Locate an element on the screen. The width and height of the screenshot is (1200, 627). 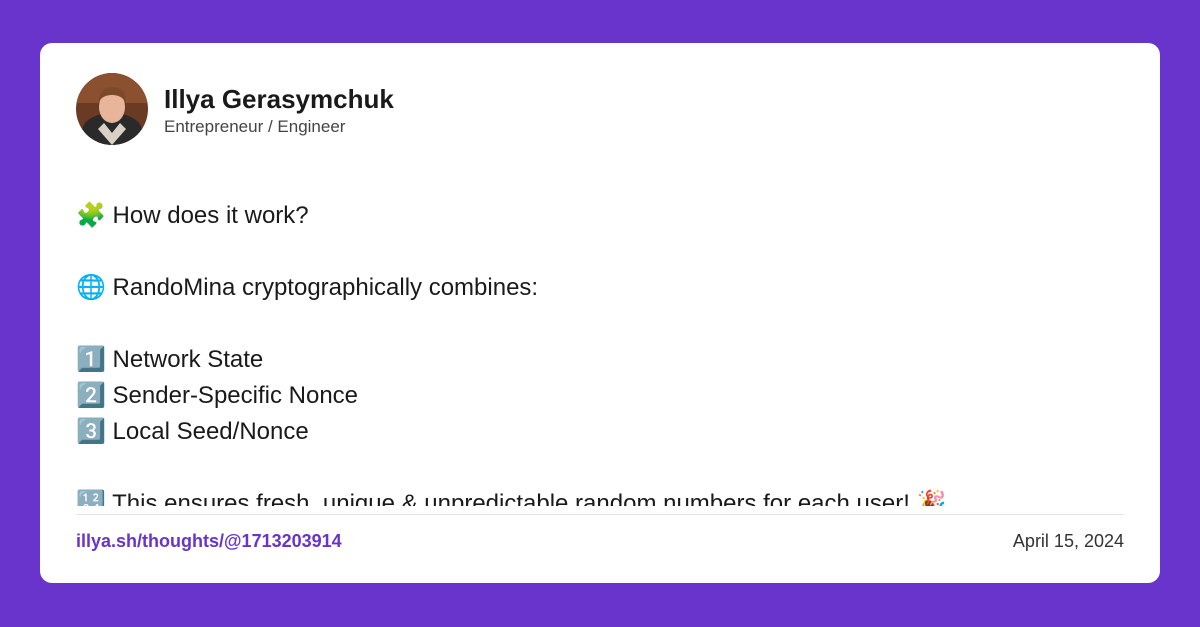
paragraph: 🌐 RandoMina cryptographically combines: is located at coordinates (601, 288).